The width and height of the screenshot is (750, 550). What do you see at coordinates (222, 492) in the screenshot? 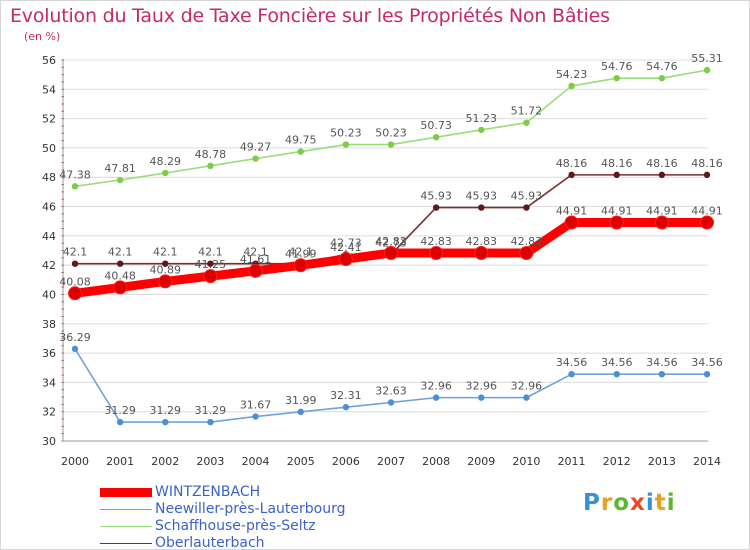
I see `legend-item: WINTZENBACH` at bounding box center [222, 492].